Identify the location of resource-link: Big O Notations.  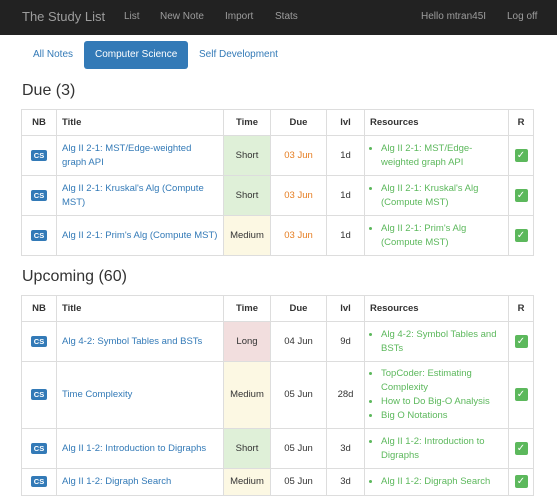
(442, 416).